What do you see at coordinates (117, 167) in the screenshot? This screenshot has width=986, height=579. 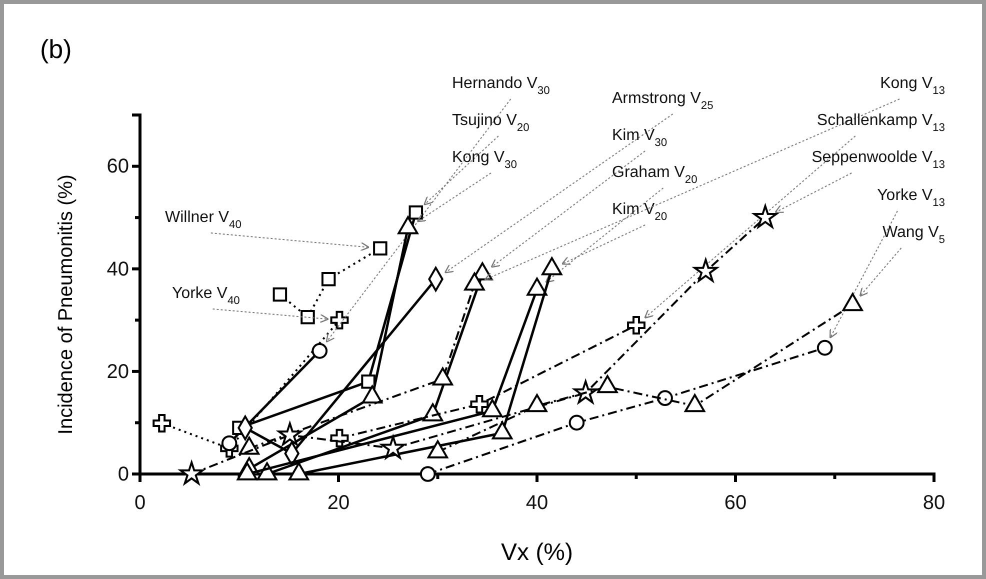 I see `y-tick-label: 60` at bounding box center [117, 167].